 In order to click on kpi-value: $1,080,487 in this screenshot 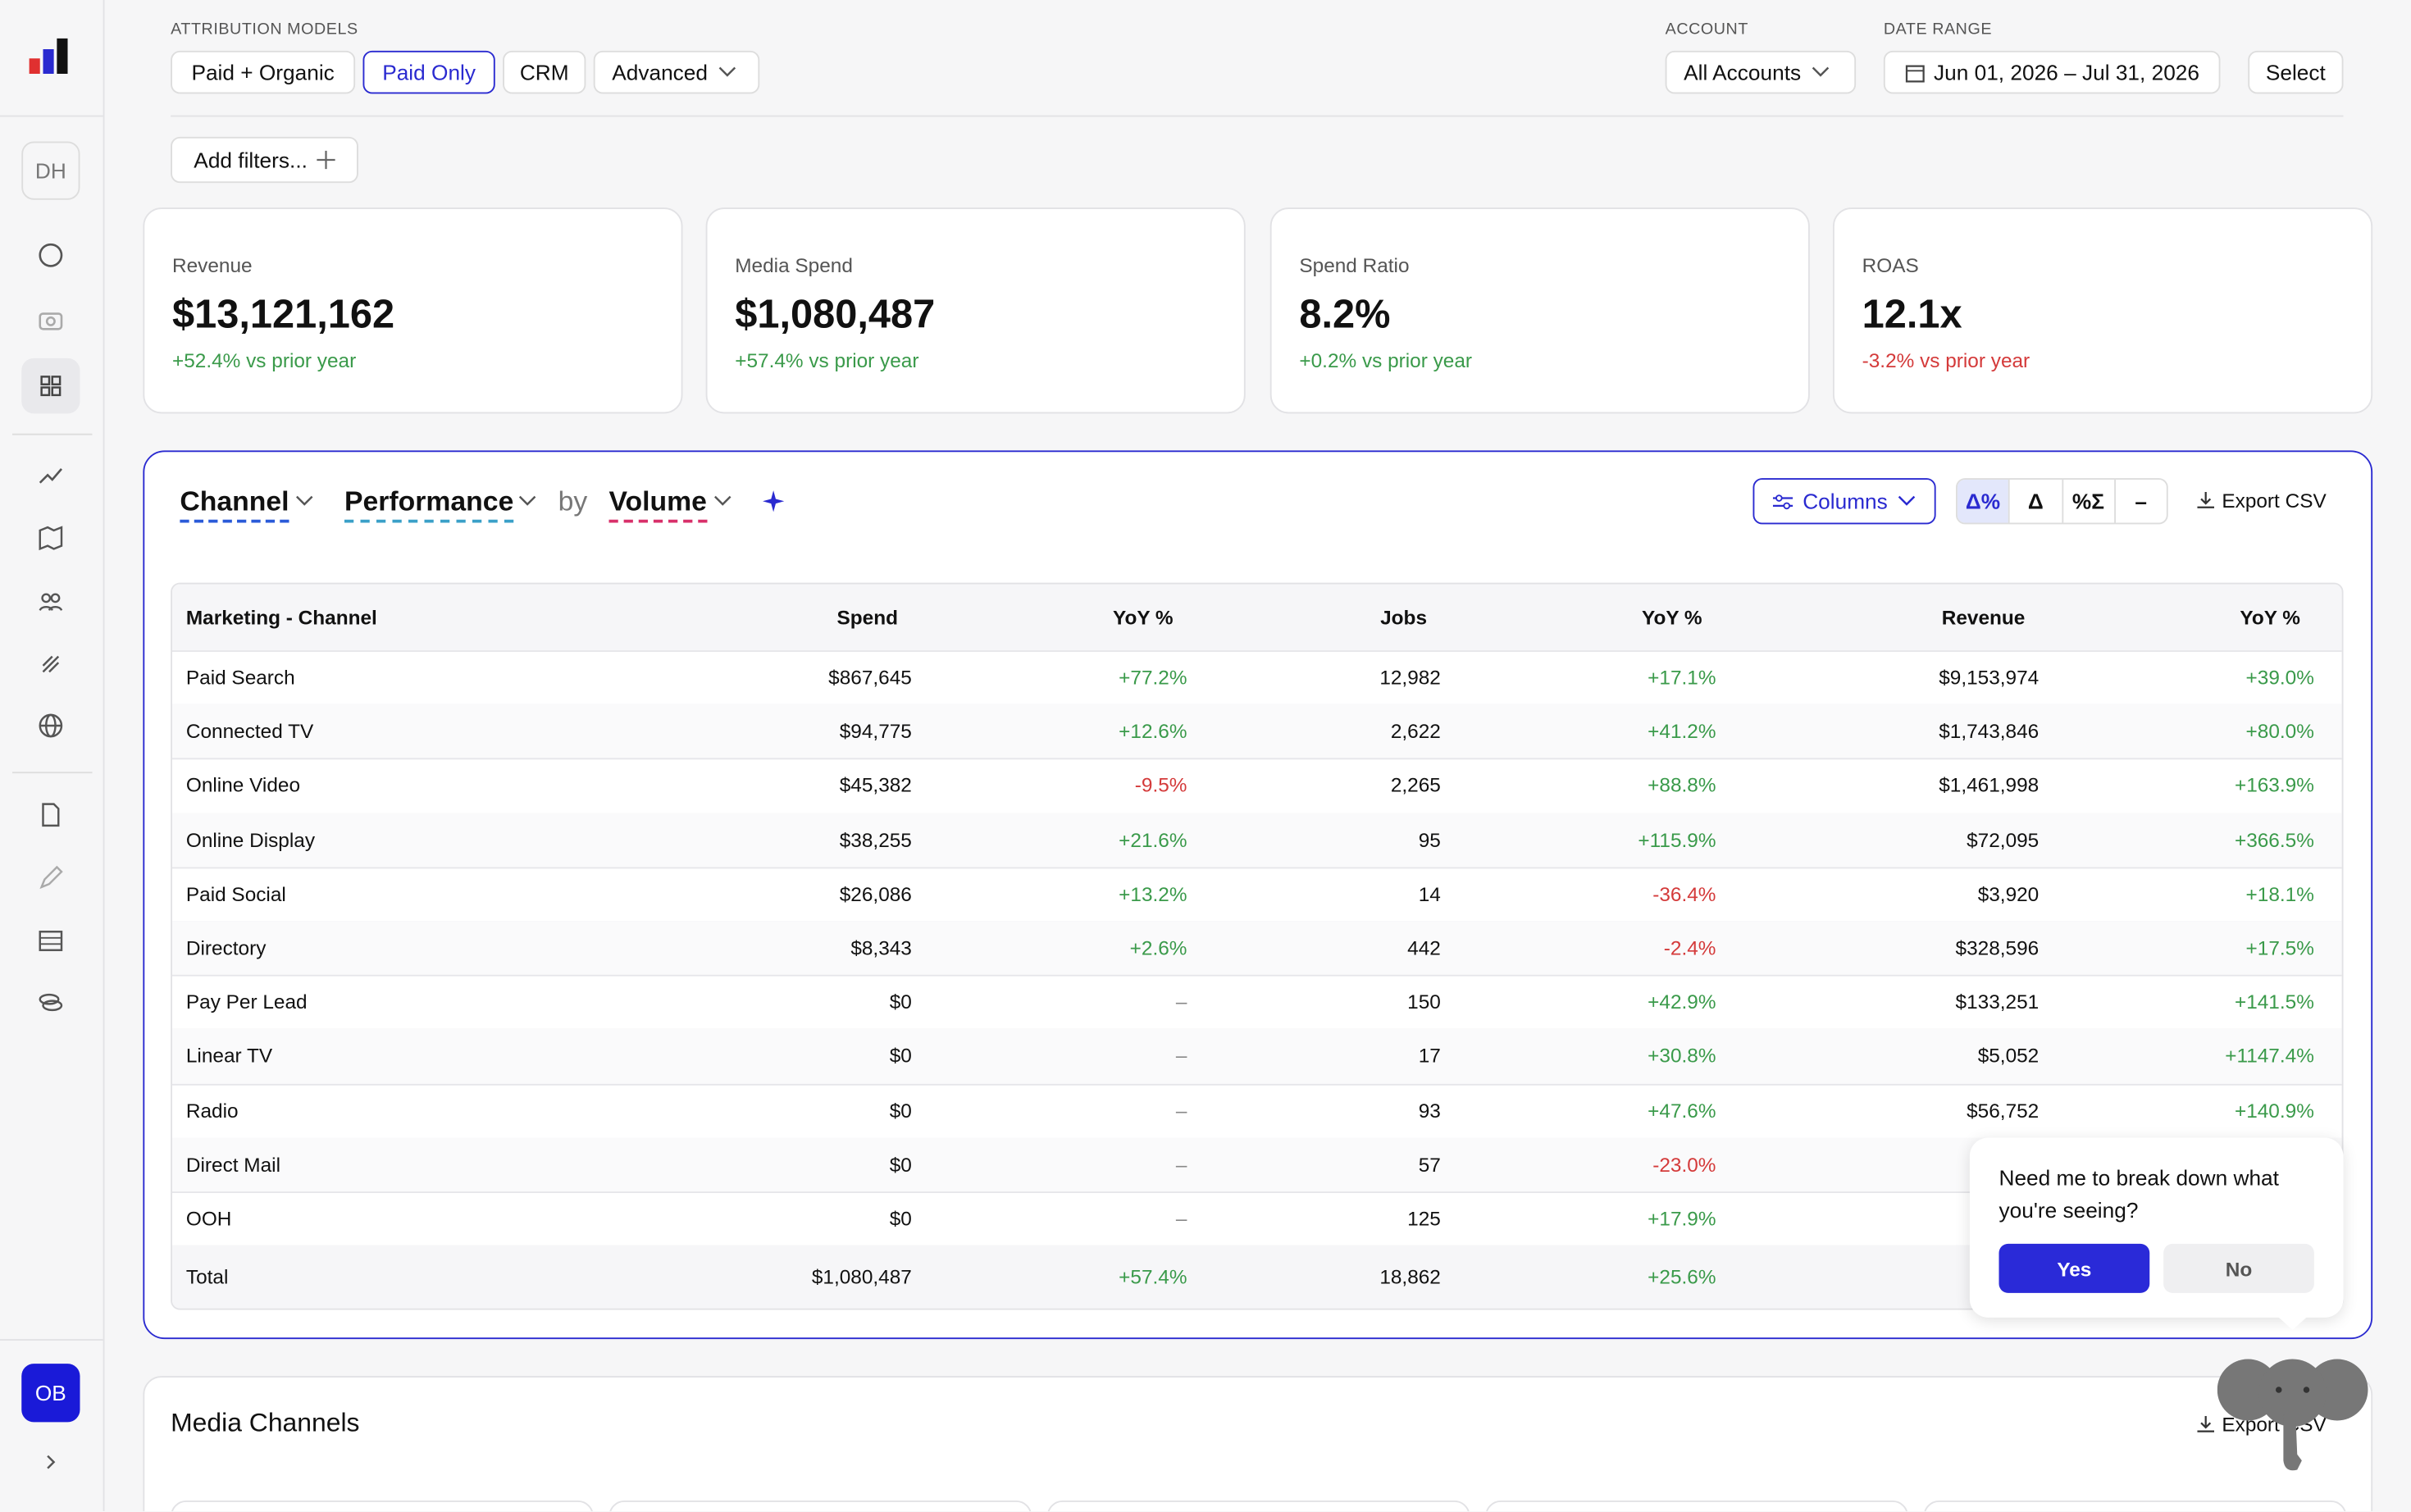, I will do `click(835, 313)`.